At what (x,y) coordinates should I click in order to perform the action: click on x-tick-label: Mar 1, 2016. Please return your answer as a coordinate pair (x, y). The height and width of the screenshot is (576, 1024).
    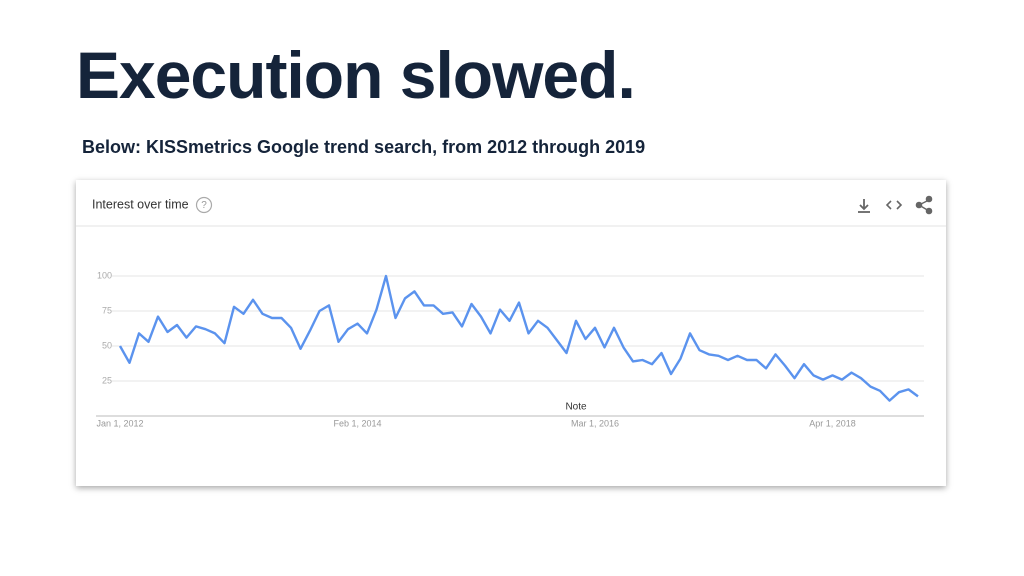
    Looking at the image, I should click on (595, 423).